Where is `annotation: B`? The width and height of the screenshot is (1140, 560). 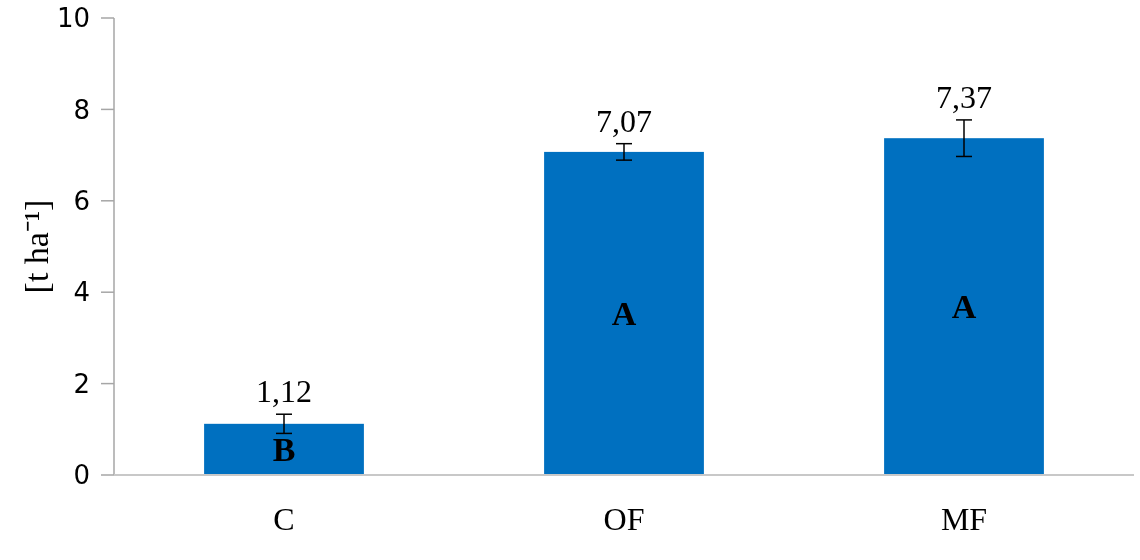
annotation: B is located at coordinates (284, 450).